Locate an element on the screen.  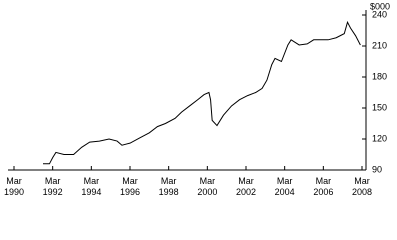
x-tick-label: Mar 2004 is located at coordinates (284, 186).